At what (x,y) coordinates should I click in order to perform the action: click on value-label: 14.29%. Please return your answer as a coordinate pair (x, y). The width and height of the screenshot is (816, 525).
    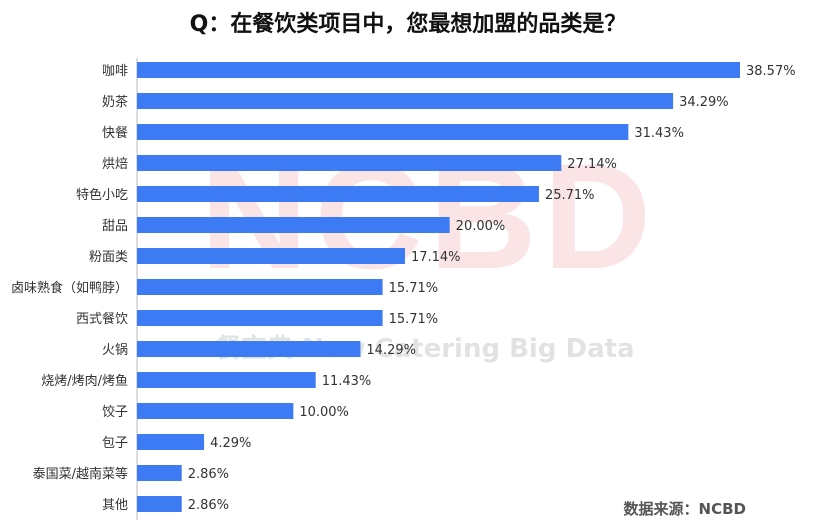
    Looking at the image, I should click on (391, 350).